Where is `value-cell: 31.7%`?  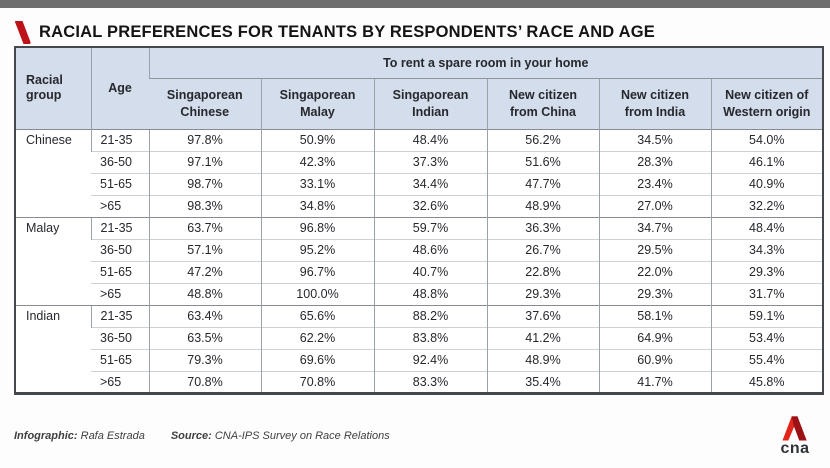
value-cell: 31.7% is located at coordinates (767, 293).